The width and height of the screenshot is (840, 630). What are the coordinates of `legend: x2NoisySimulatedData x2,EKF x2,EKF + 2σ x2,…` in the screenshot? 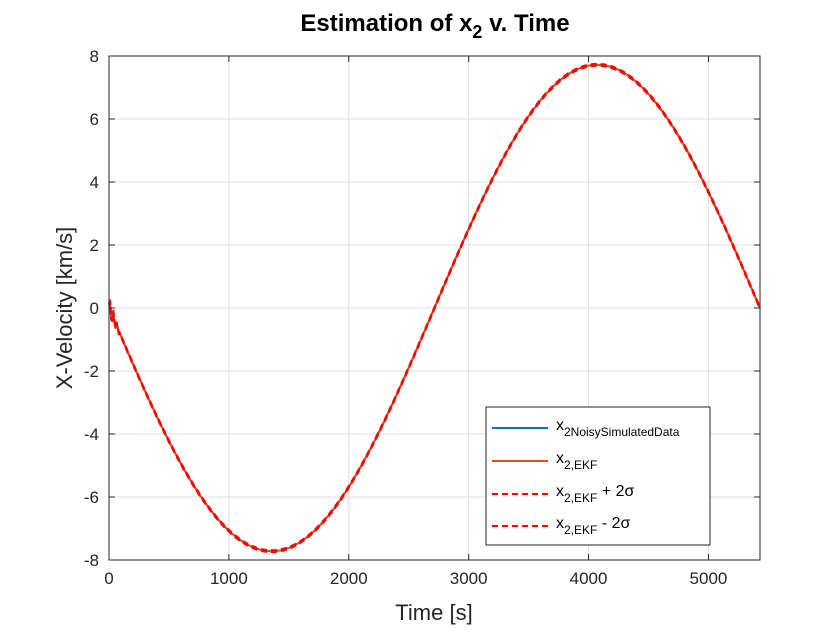 It's located at (598, 476).